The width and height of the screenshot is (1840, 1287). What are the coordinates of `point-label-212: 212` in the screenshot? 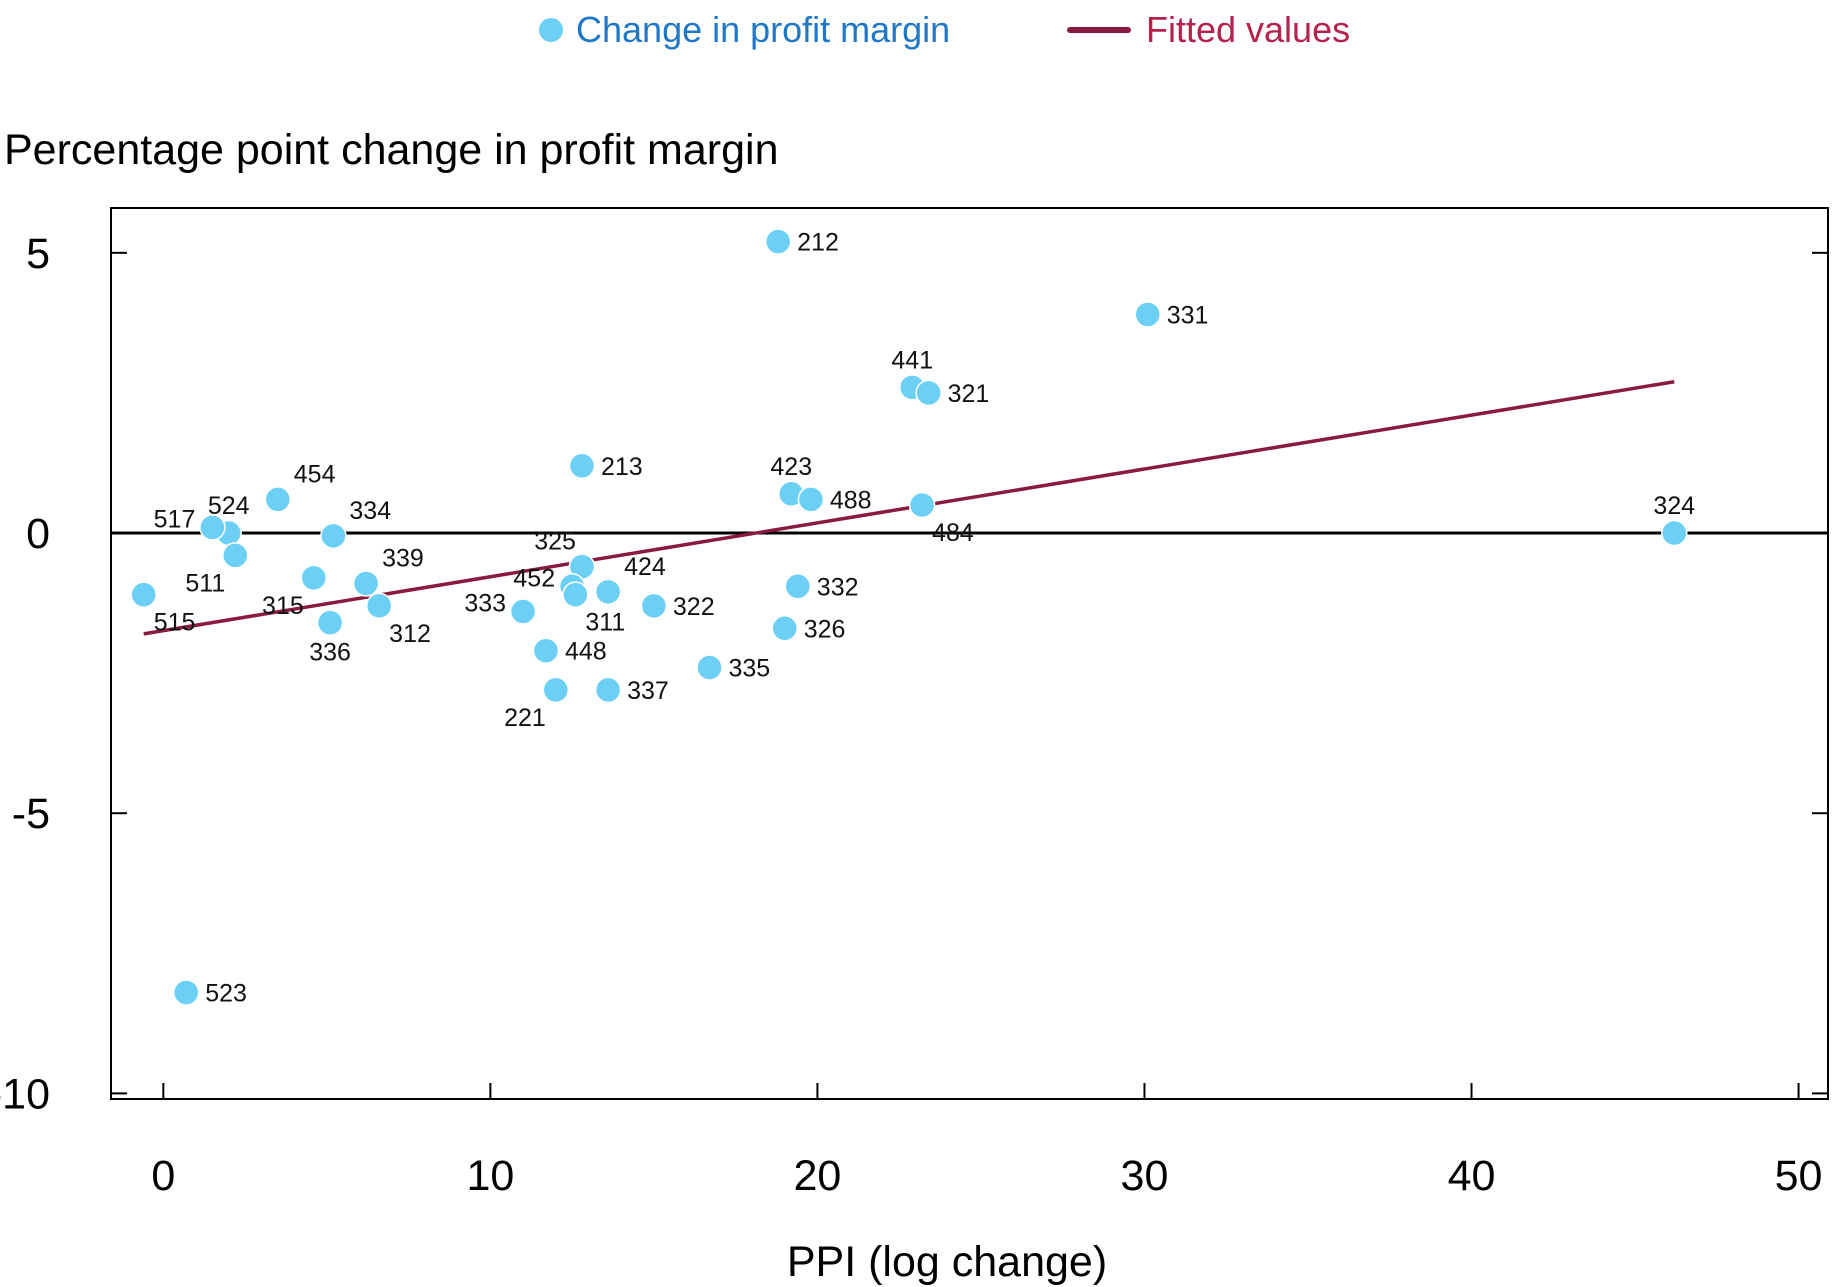 It's located at (818, 243).